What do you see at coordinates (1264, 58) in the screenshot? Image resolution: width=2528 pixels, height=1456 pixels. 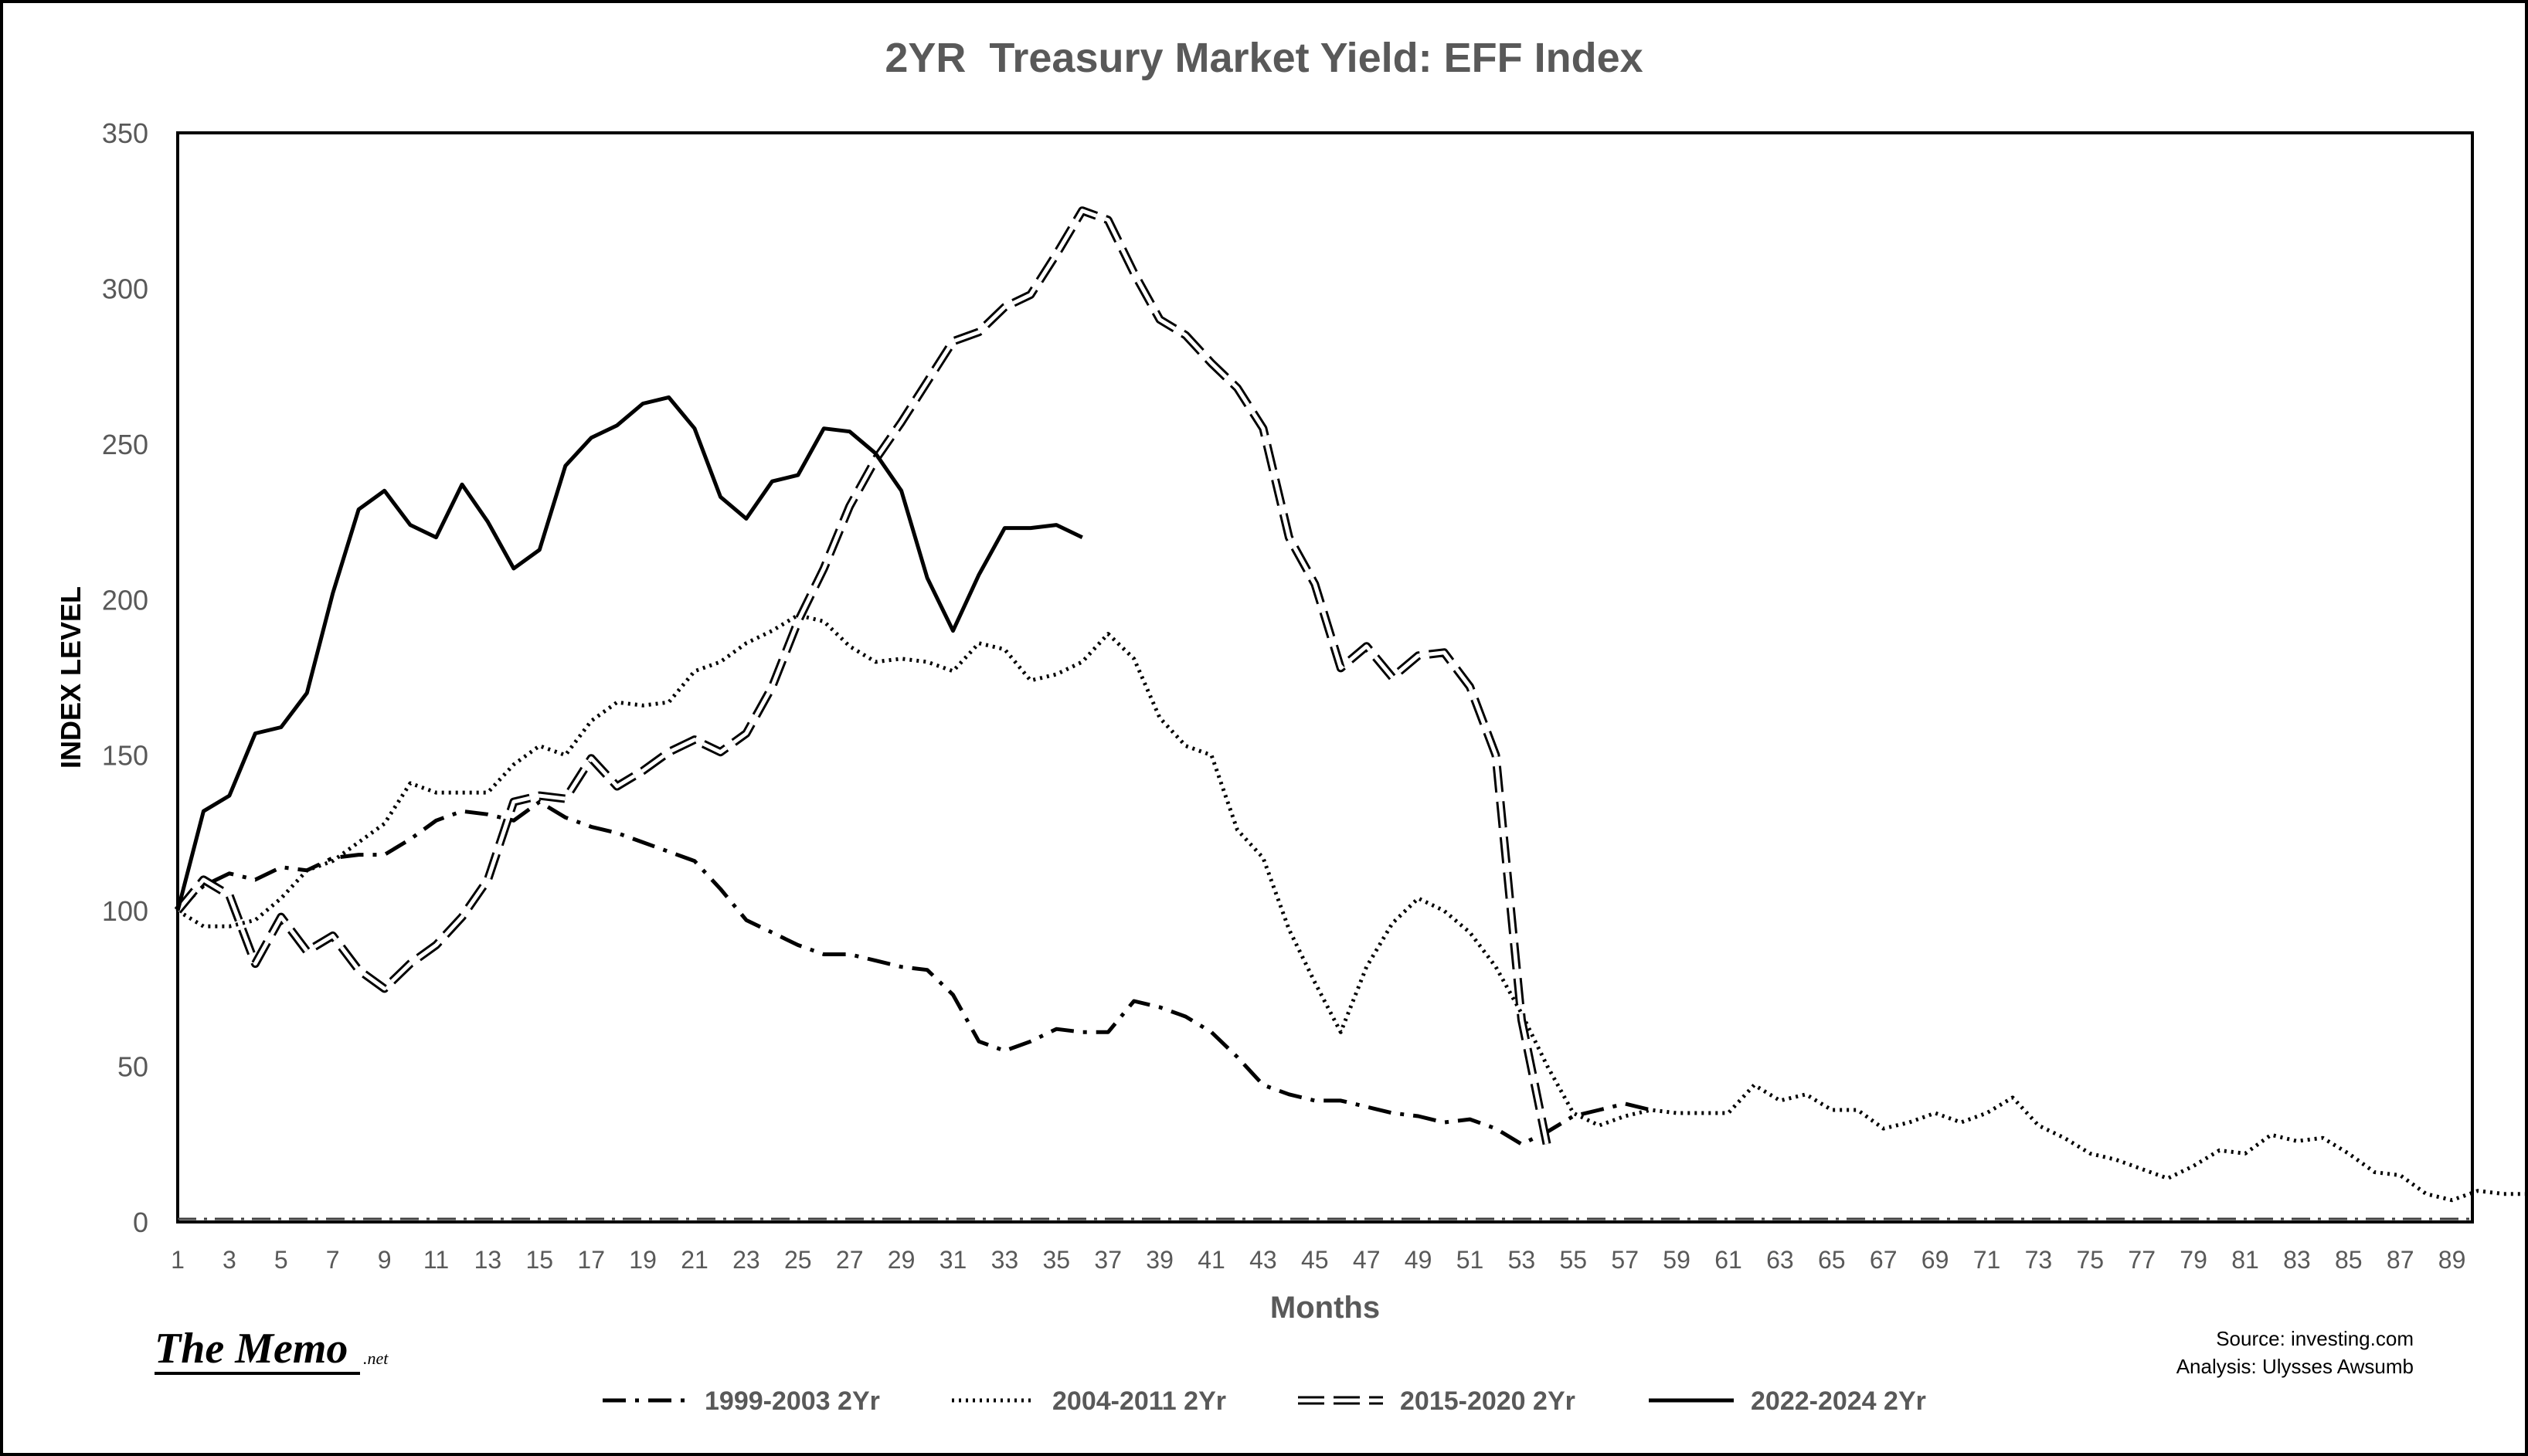 I see `chart-title: 2YR Treasury Market Yield: EFF Index` at bounding box center [1264, 58].